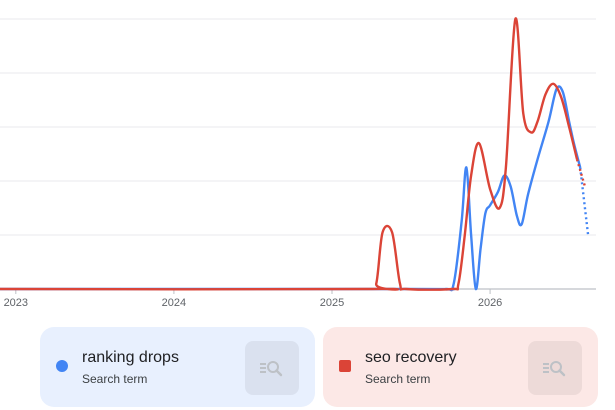 The height and width of the screenshot is (410, 615). What do you see at coordinates (411, 357) in the screenshot?
I see `term-name: seo recovery` at bounding box center [411, 357].